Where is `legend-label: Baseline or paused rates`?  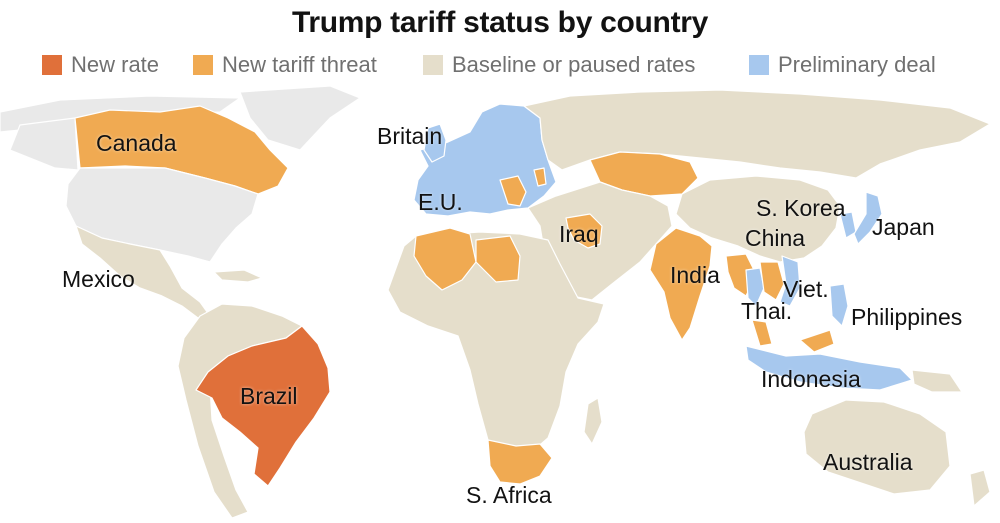 legend-label: Baseline or paused rates is located at coordinates (574, 64).